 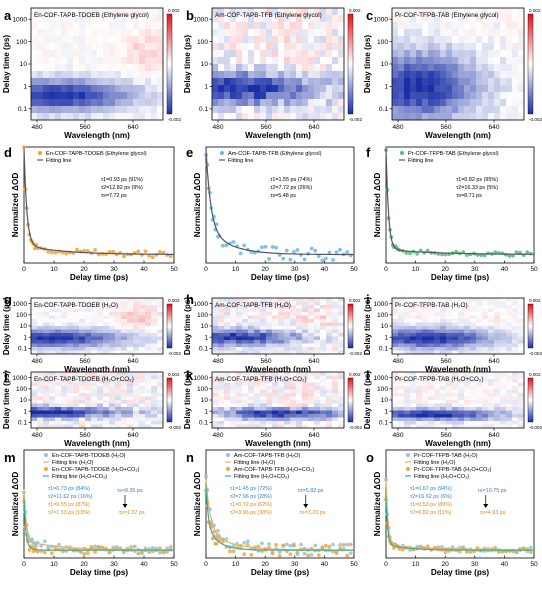 I want to click on y-tick-label: 1000, so click(x=19, y=19).